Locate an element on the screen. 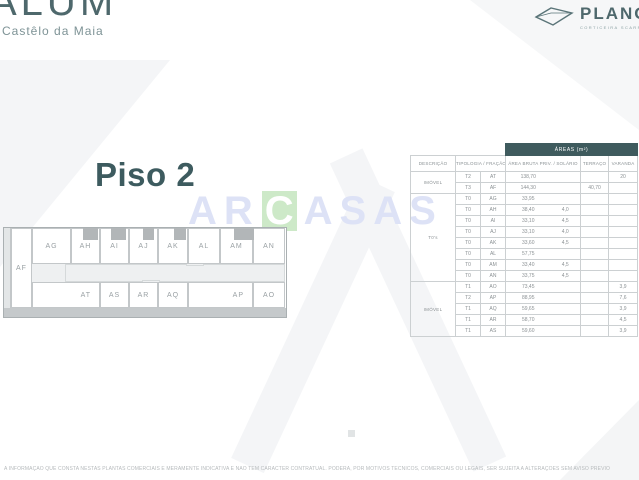 The width and height of the screenshot is (639, 480). cell-fracao: AQ is located at coordinates (493, 309).